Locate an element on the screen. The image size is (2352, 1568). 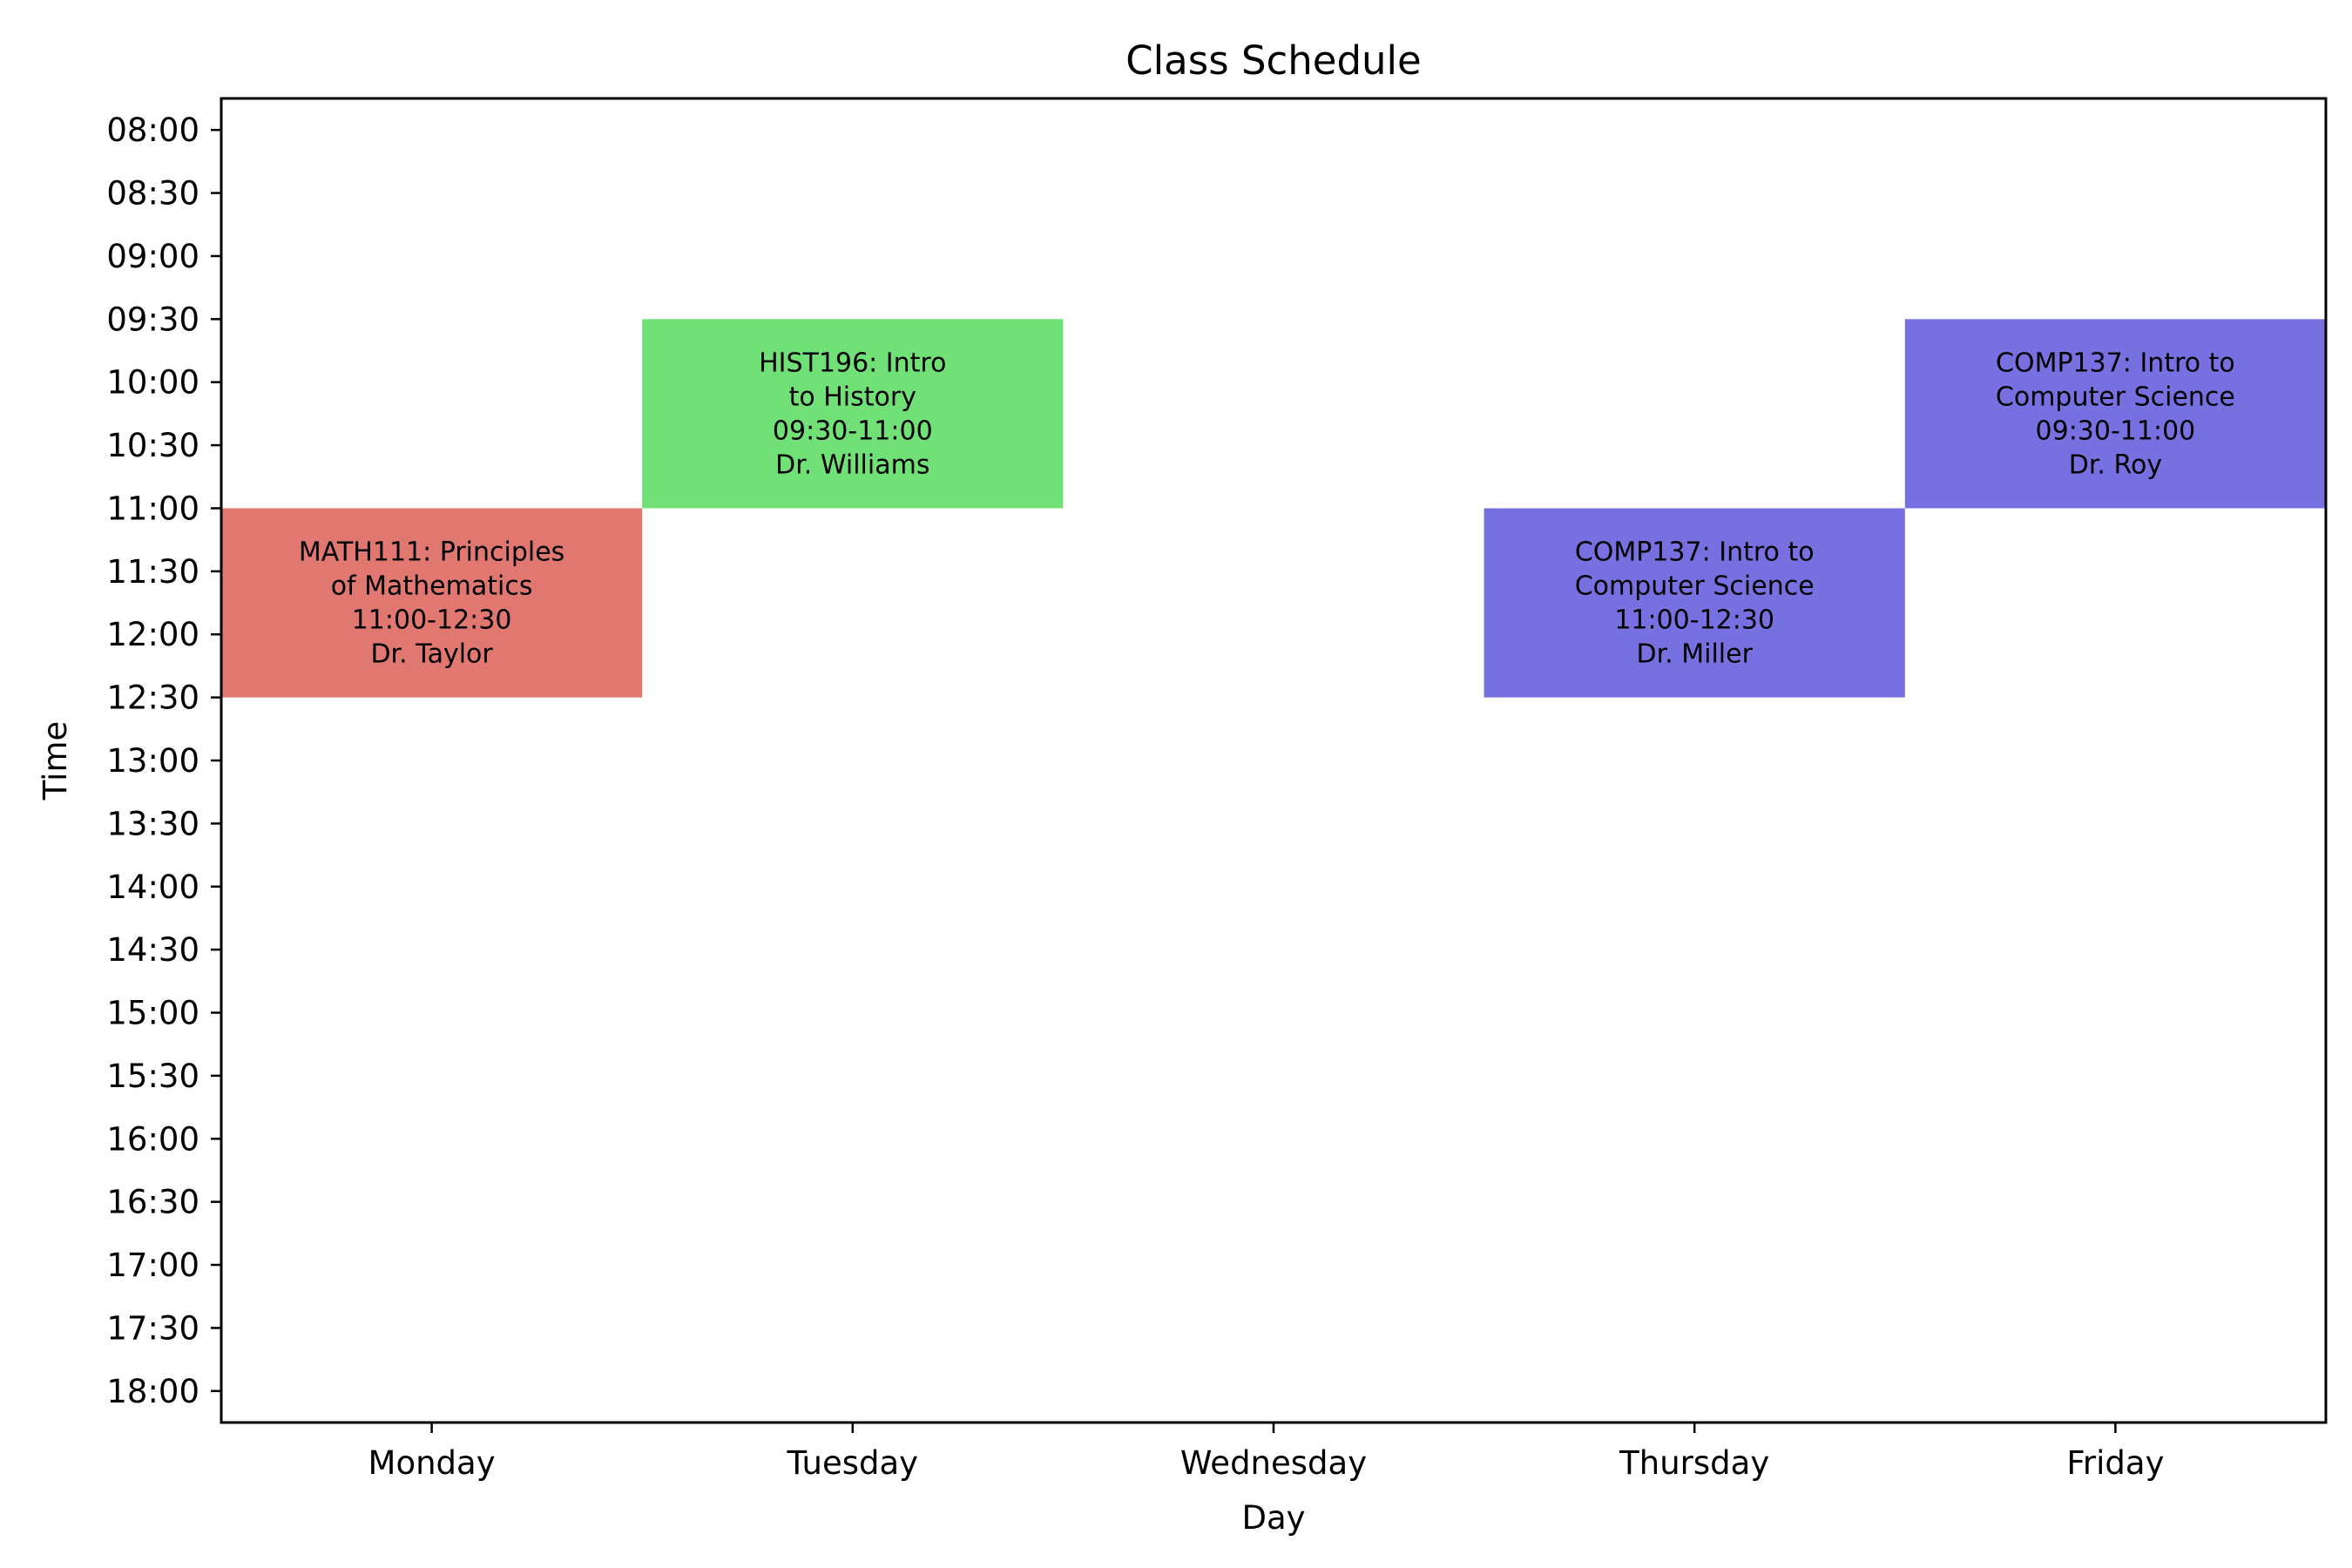
y-tick-label: 09:30 is located at coordinates (152, 319).